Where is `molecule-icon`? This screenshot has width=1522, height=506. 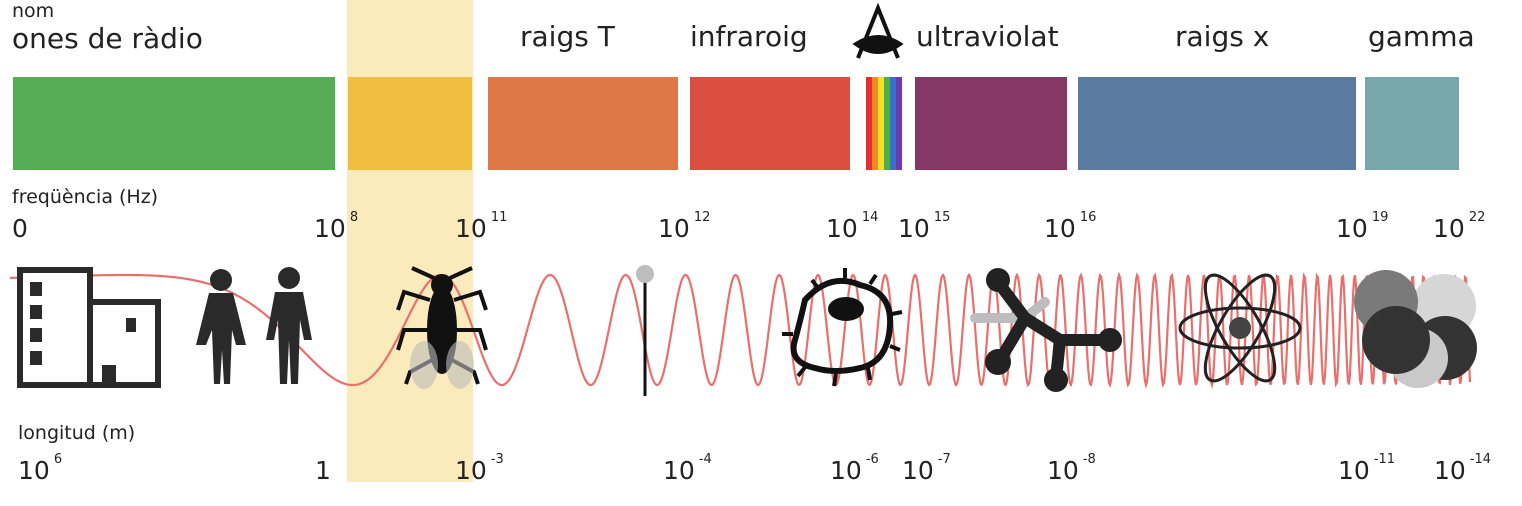 molecule-icon is located at coordinates (1046, 330).